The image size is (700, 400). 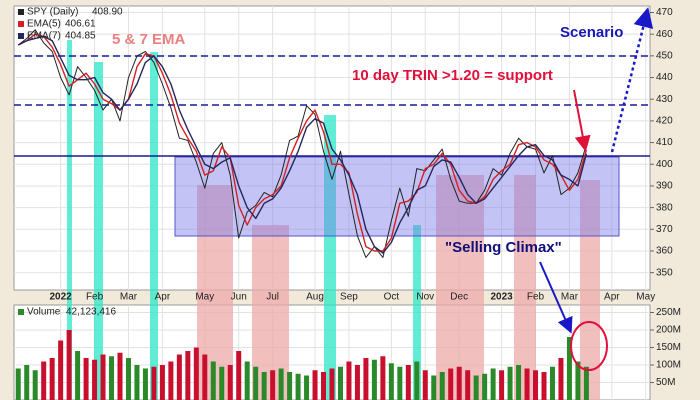 I want to click on y-tick-label: 250M, so click(x=668, y=312).